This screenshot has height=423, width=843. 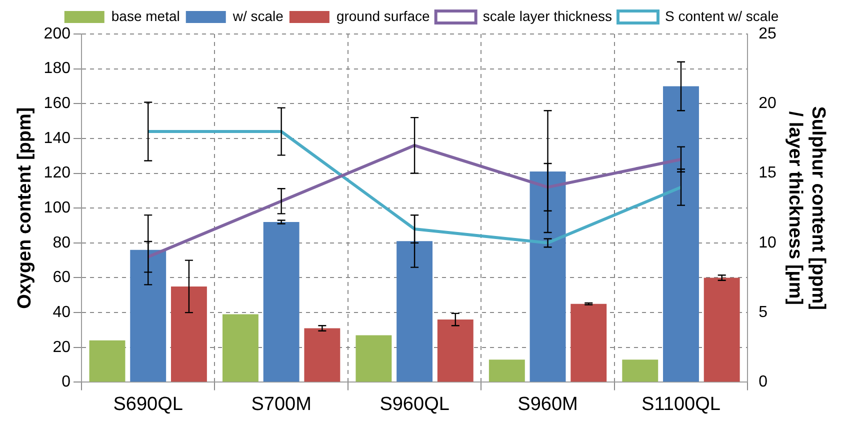 I want to click on y-tick-label: 20, so click(x=61, y=347).